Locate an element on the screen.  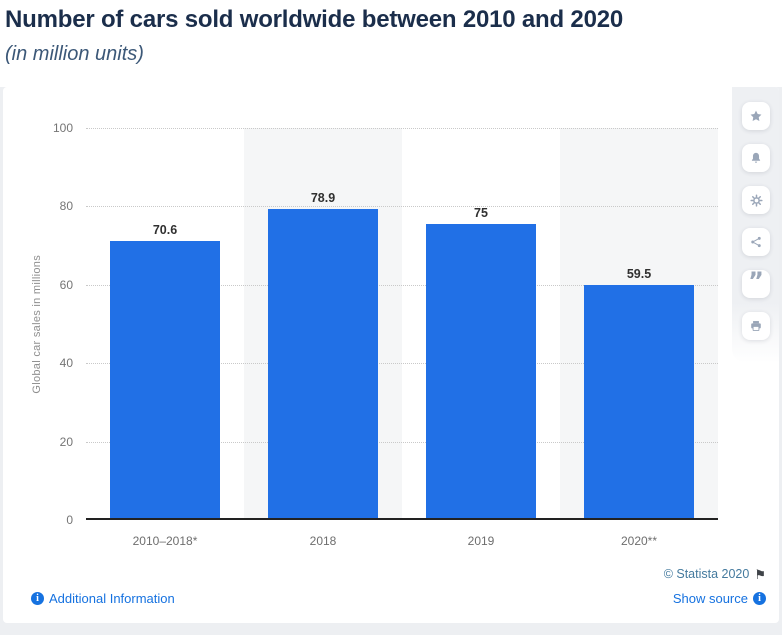
bell-button is located at coordinates (756, 158).